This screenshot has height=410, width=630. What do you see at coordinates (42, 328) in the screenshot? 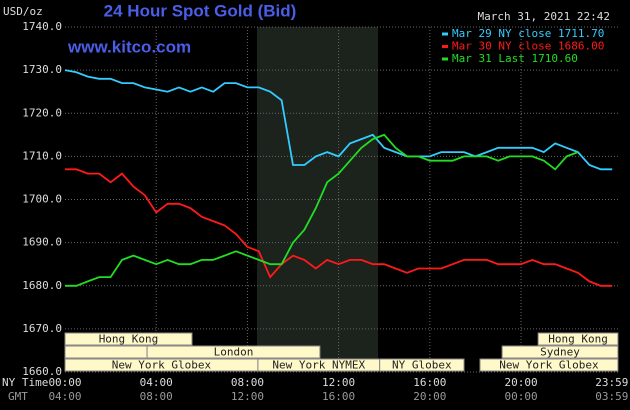
I see `y-tick-label: 1670.0` at bounding box center [42, 328].